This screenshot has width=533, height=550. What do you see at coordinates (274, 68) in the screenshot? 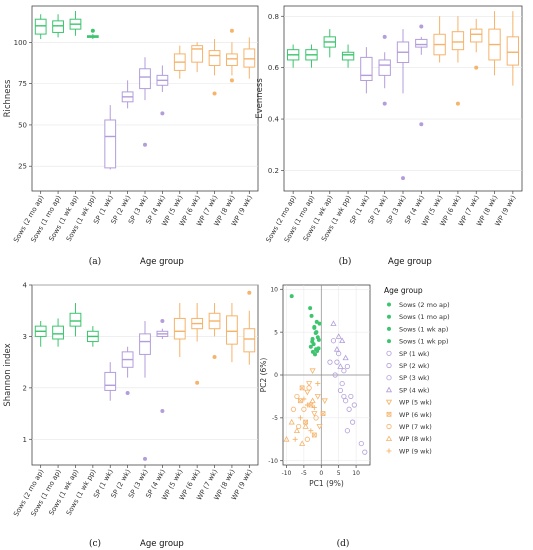
I see `y-tick-label: 0.6` at bounding box center [274, 68].